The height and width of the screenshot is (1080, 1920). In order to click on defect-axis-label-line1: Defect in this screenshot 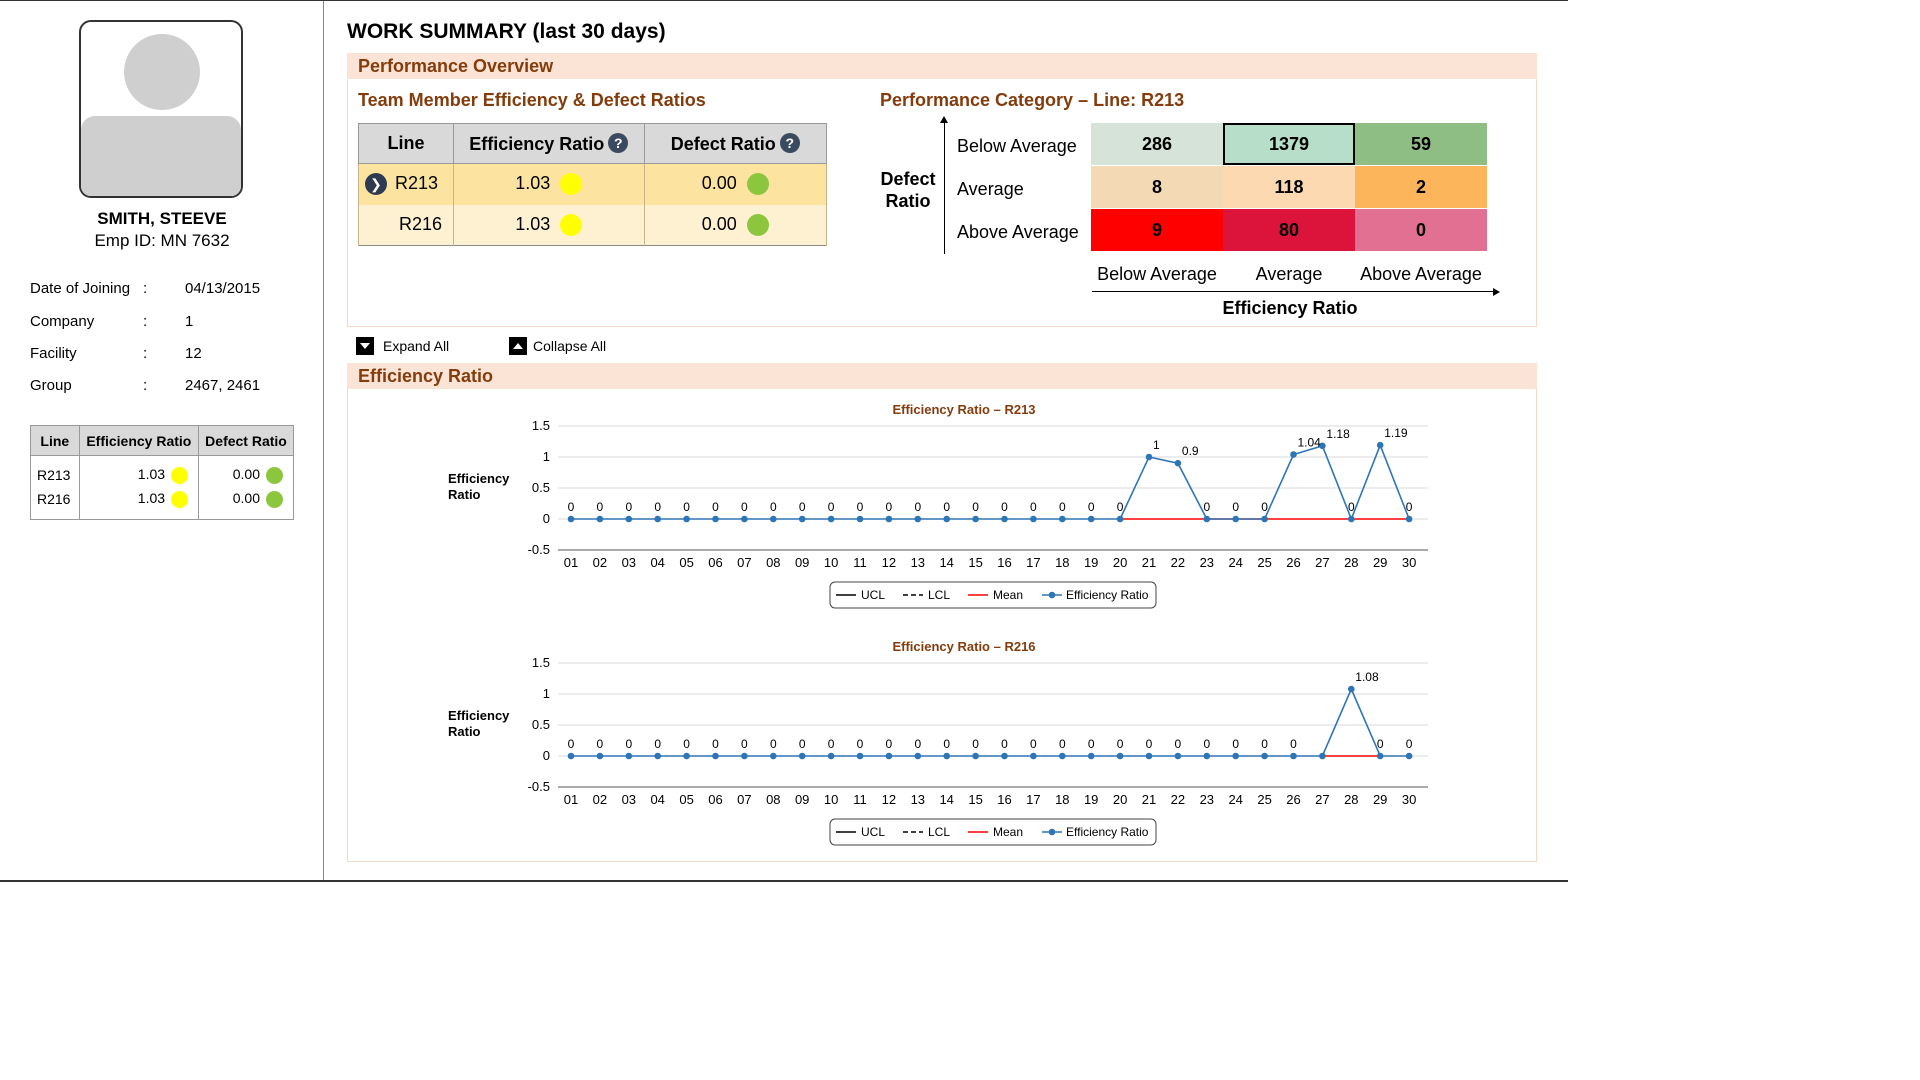, I will do `click(908, 179)`.